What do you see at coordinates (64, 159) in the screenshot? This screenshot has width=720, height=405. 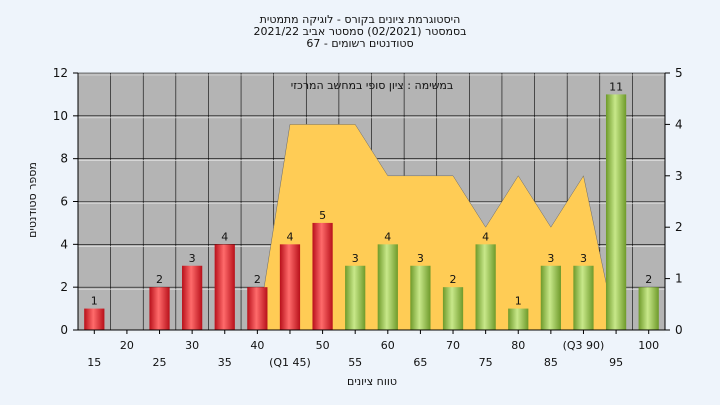 I see `y-tick-label: 8` at bounding box center [64, 159].